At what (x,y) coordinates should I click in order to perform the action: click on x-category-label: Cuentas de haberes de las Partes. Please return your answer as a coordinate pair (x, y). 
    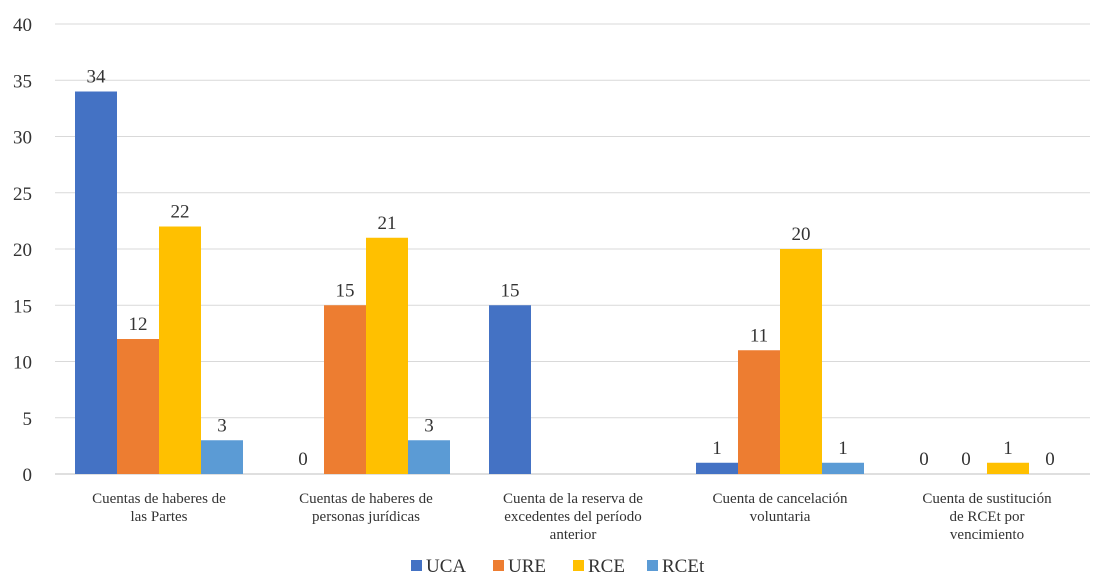
    Looking at the image, I should click on (159, 508).